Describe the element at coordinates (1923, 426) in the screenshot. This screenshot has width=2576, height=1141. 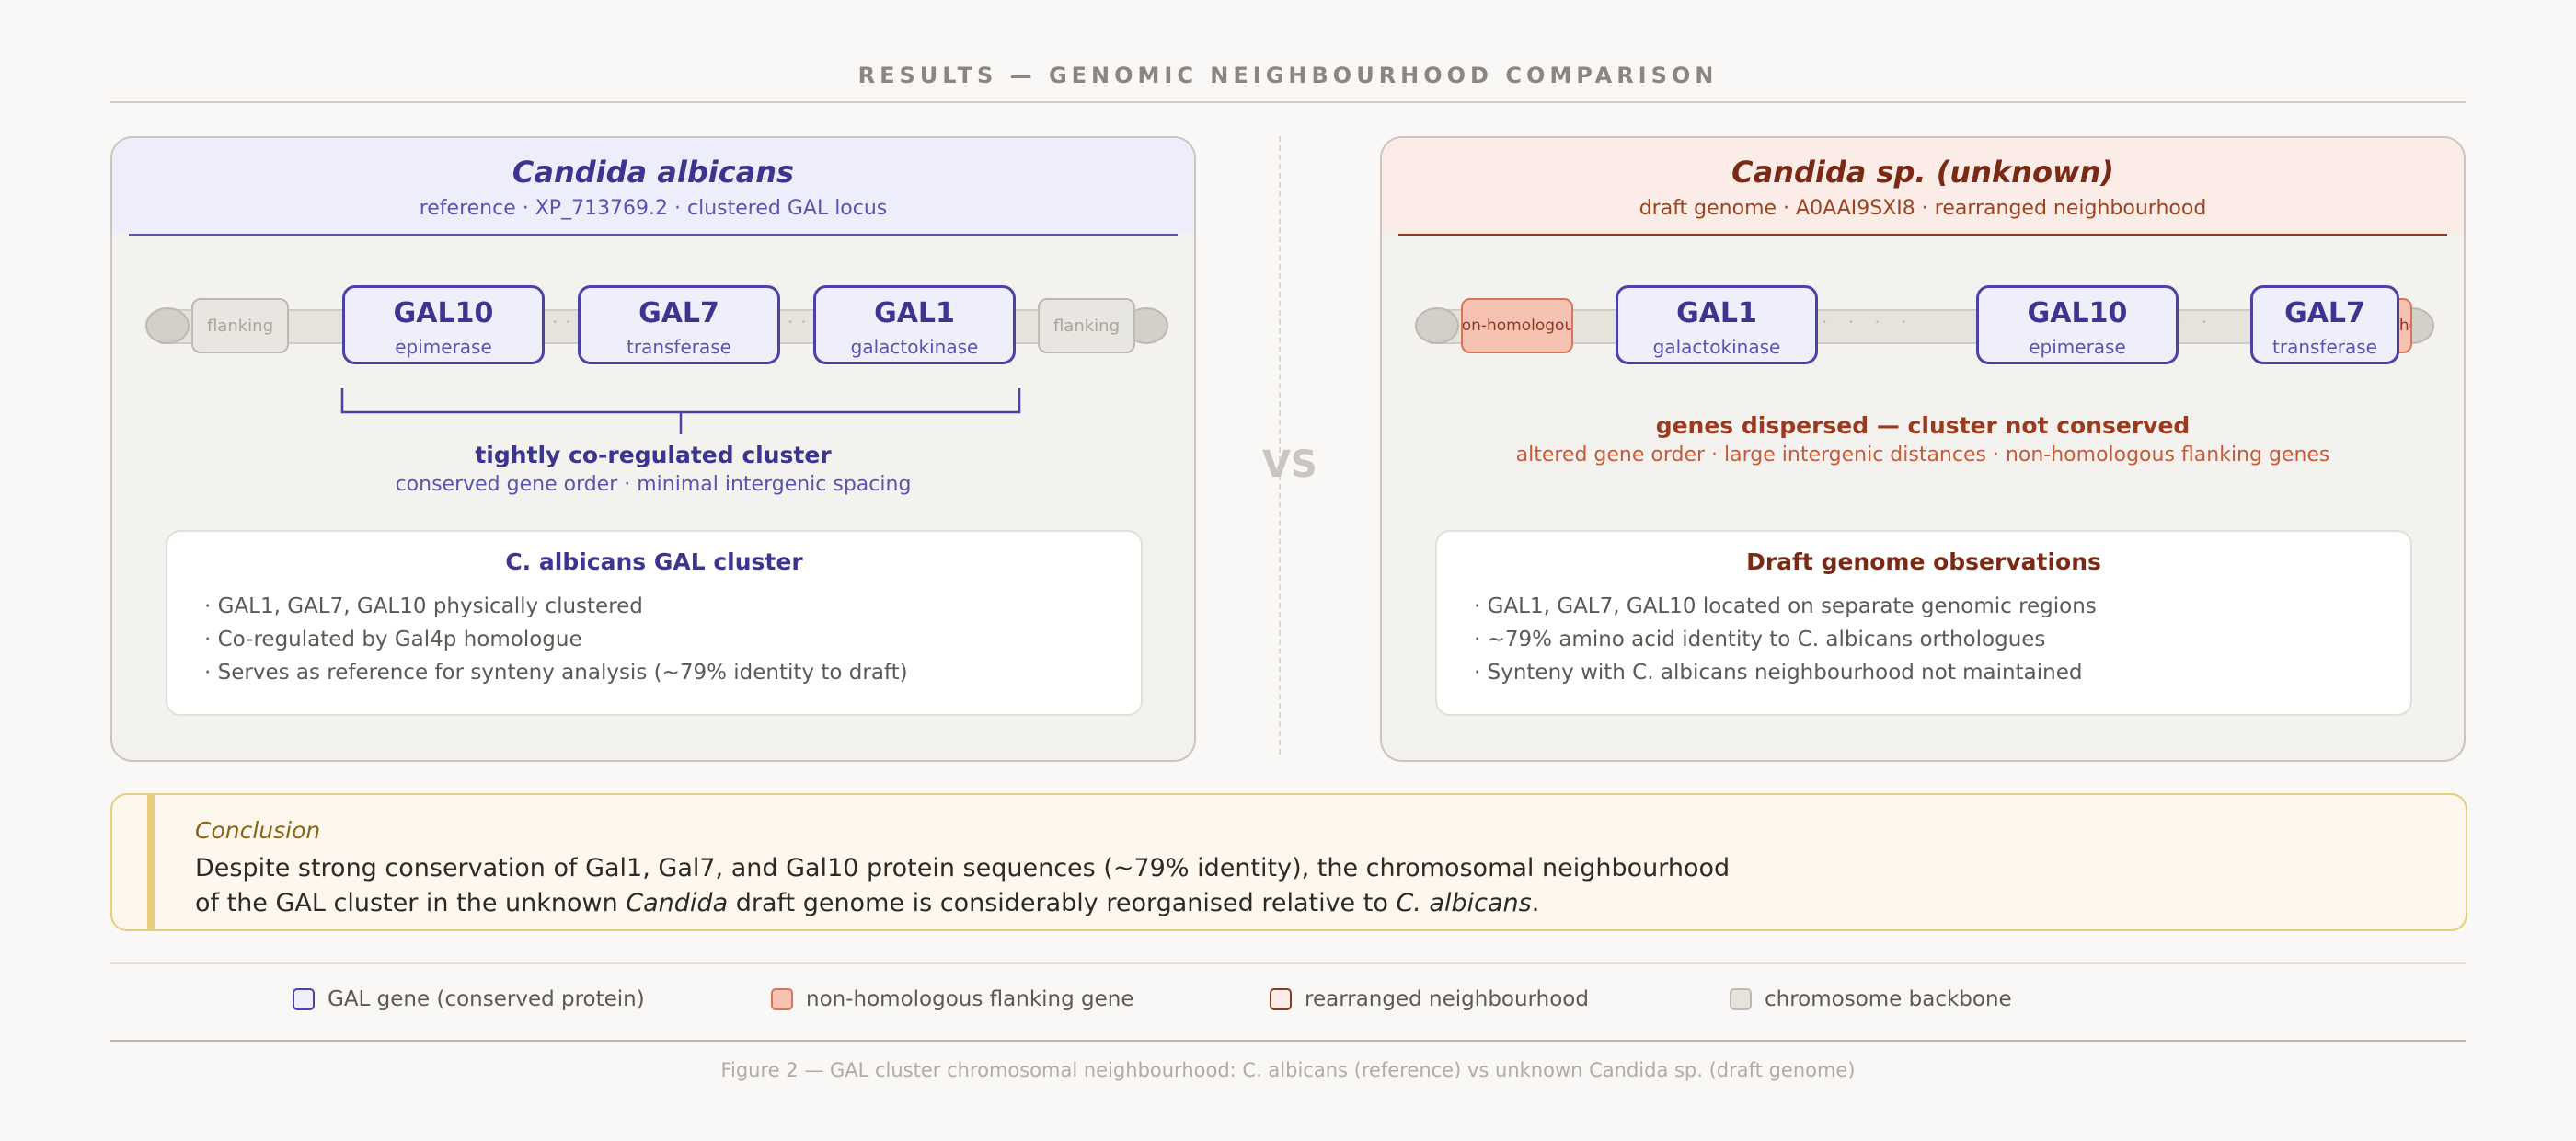
I see `dispersed-label: genes dispersed — cluster not conserved` at that location.